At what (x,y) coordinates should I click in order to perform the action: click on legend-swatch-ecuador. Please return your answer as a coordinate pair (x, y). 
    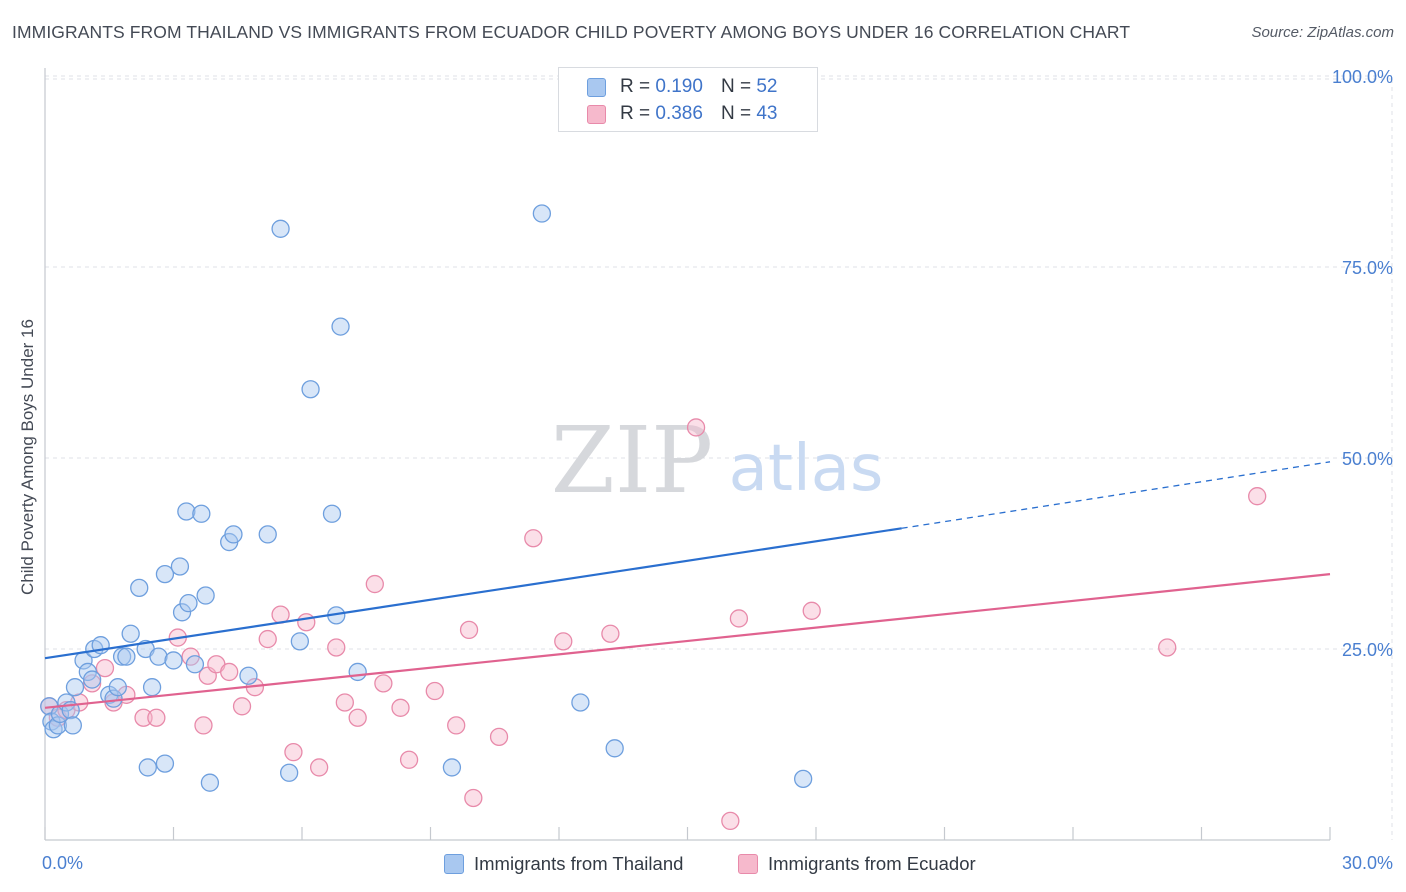
    Looking at the image, I should click on (596, 114).